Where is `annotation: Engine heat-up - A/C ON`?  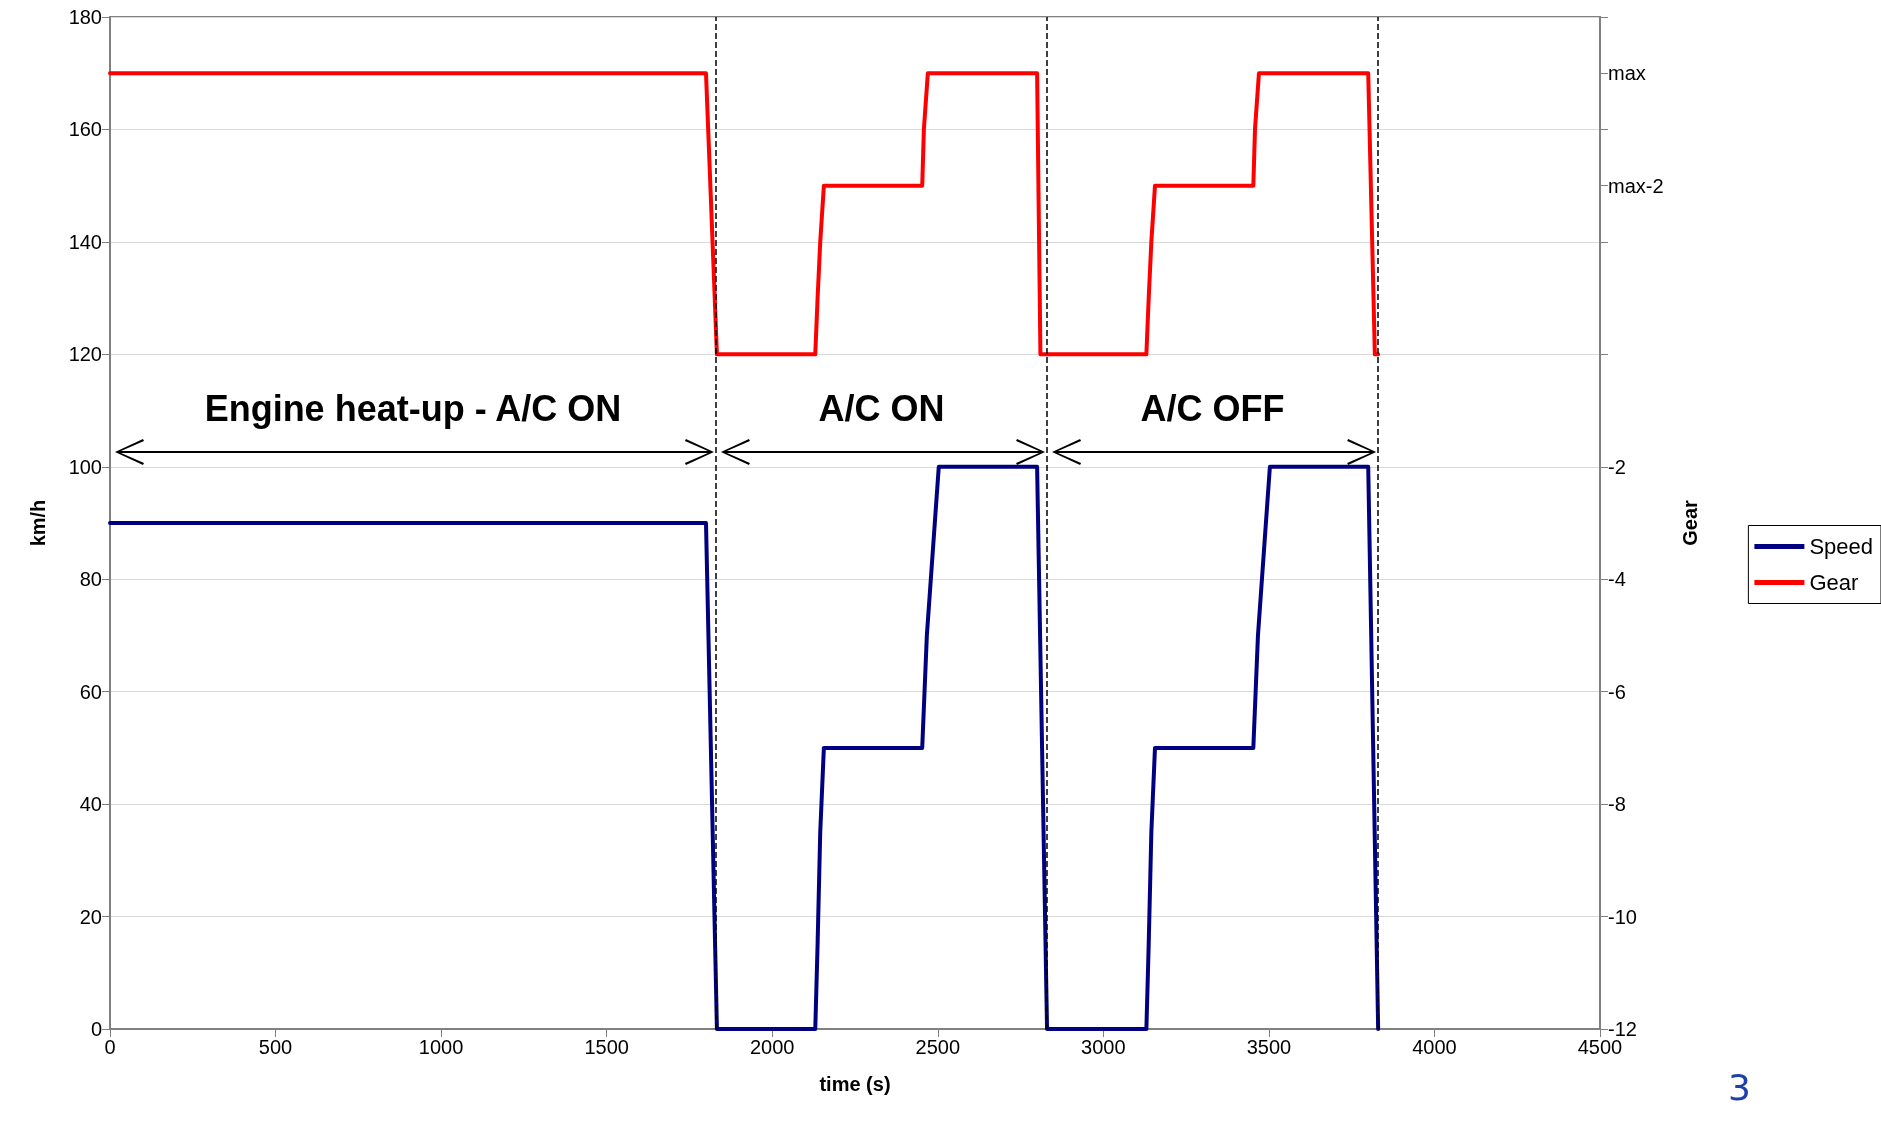 annotation: Engine heat-up - A/C ON is located at coordinates (413, 408).